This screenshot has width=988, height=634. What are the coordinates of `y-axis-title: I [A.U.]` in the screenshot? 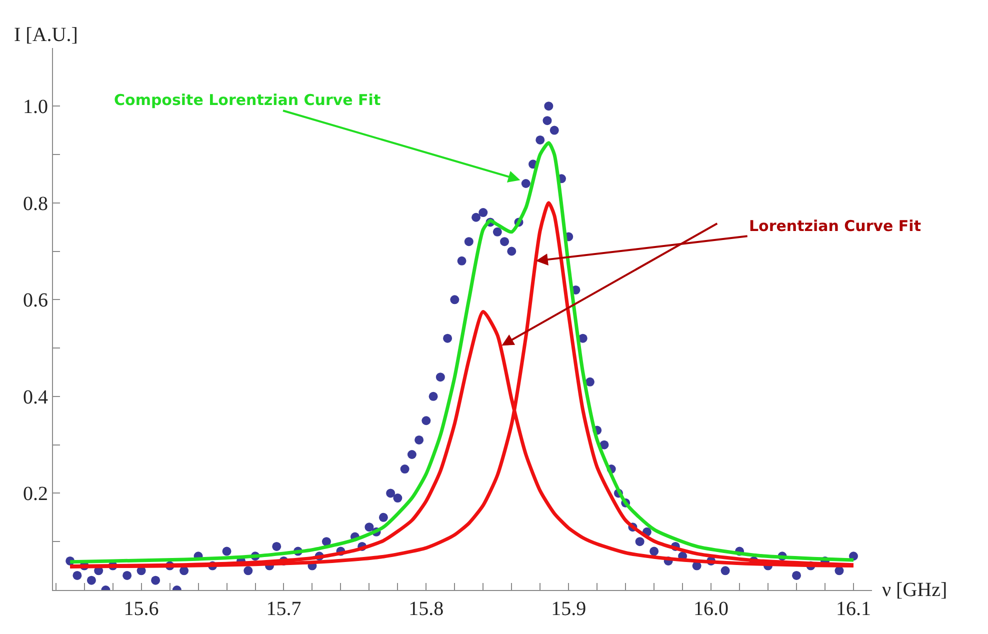 It's located at (46, 35).